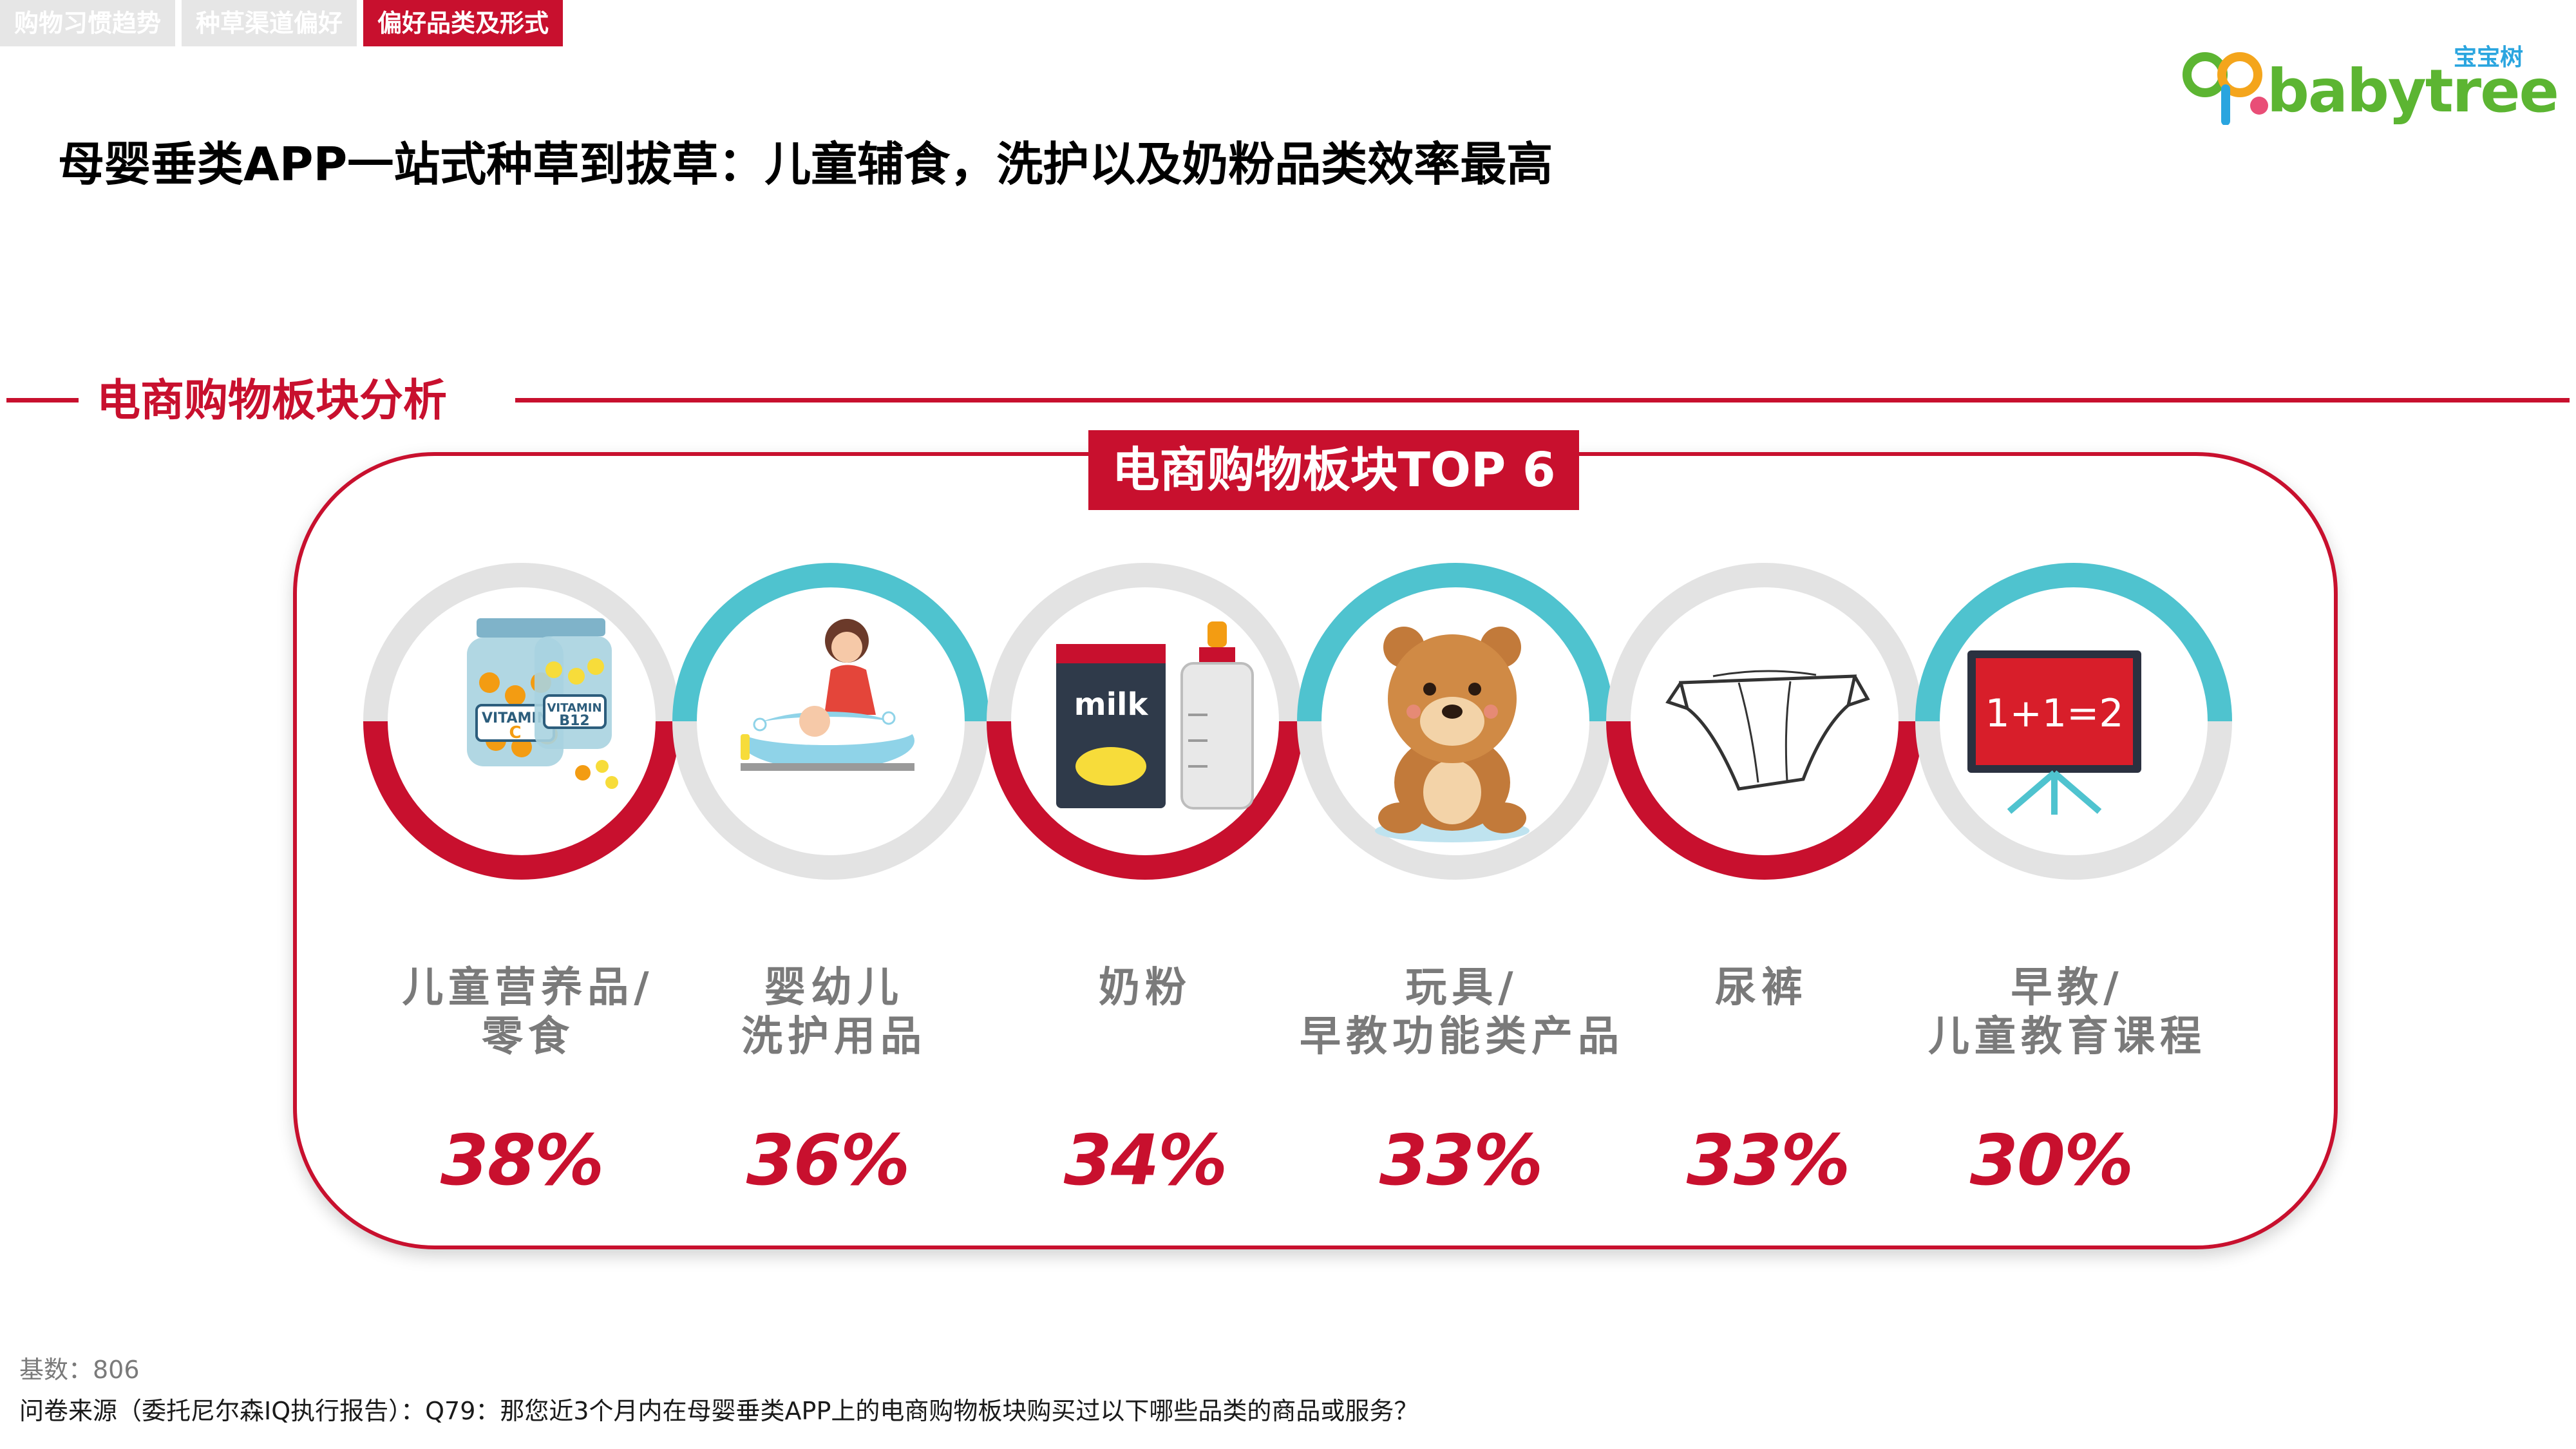 The width and height of the screenshot is (2576, 1449). I want to click on svg-text: C, so click(515, 733).